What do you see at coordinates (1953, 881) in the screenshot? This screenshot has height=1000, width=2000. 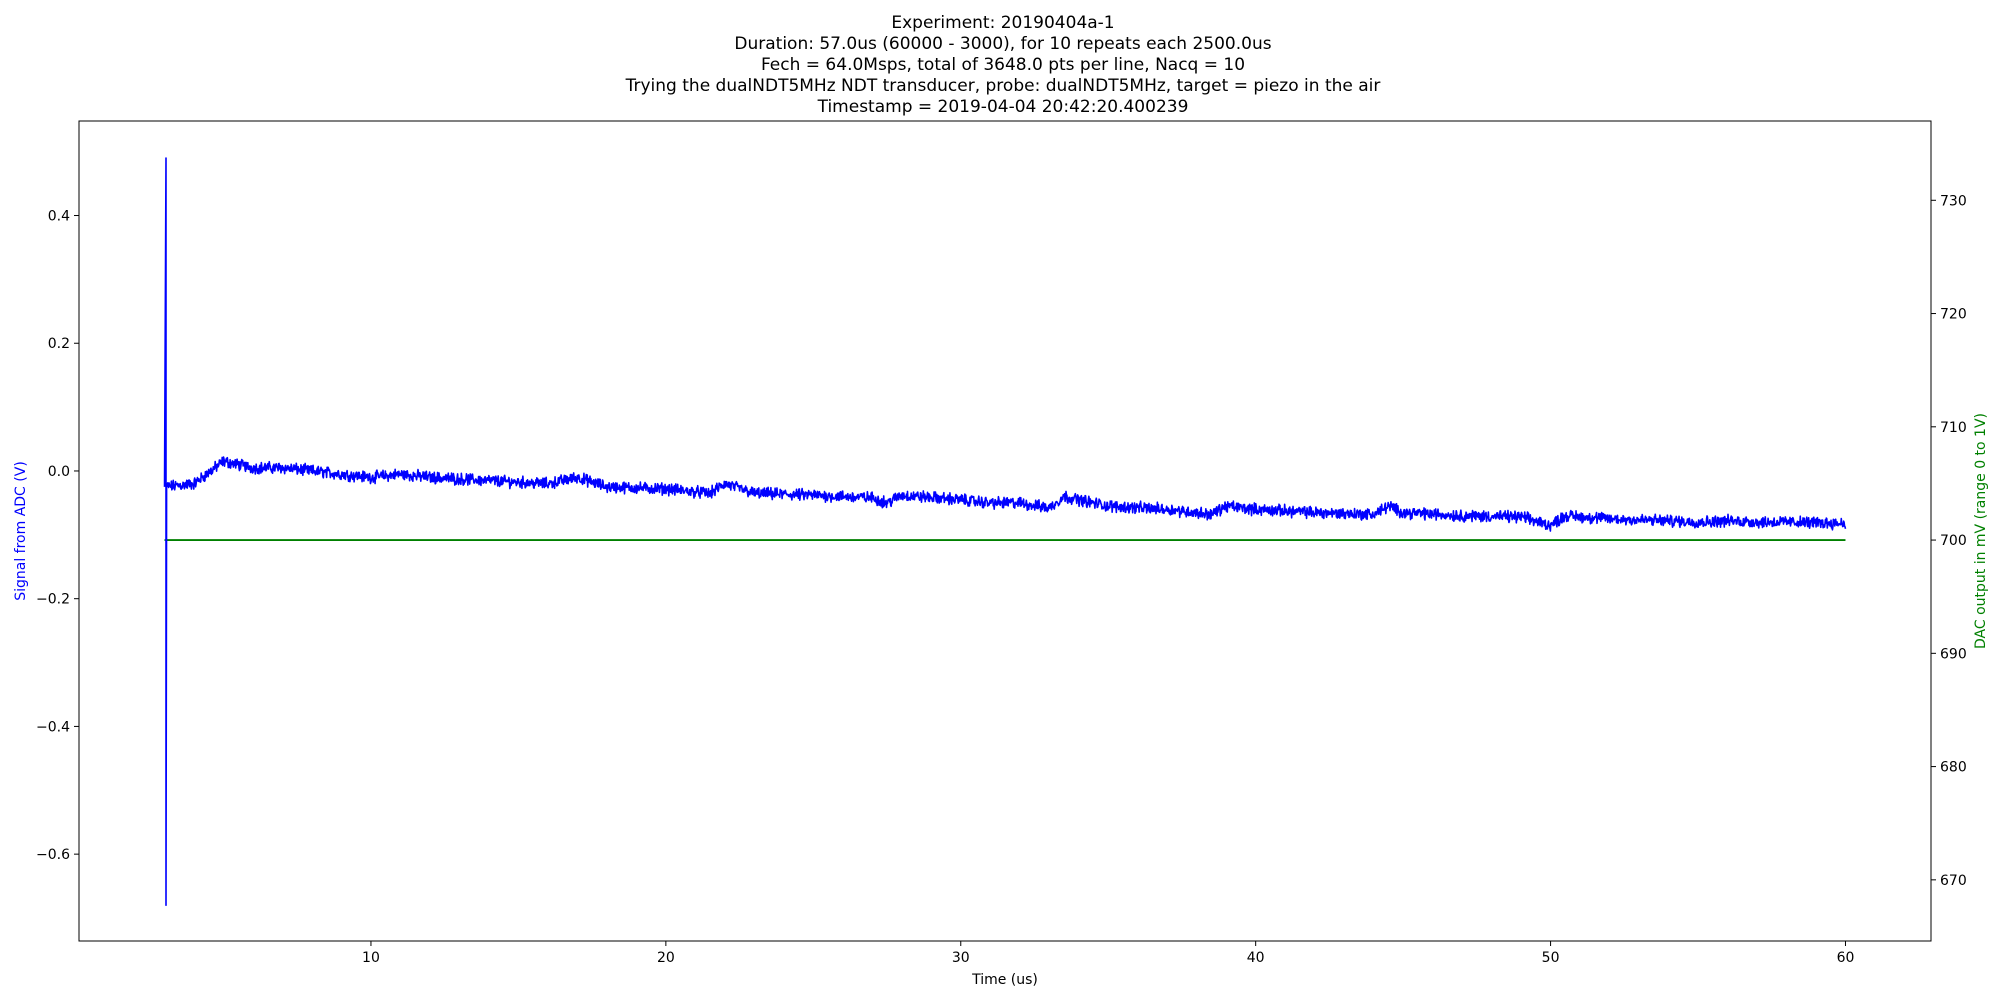 I see `y-right-tick-label: 670` at bounding box center [1953, 881].